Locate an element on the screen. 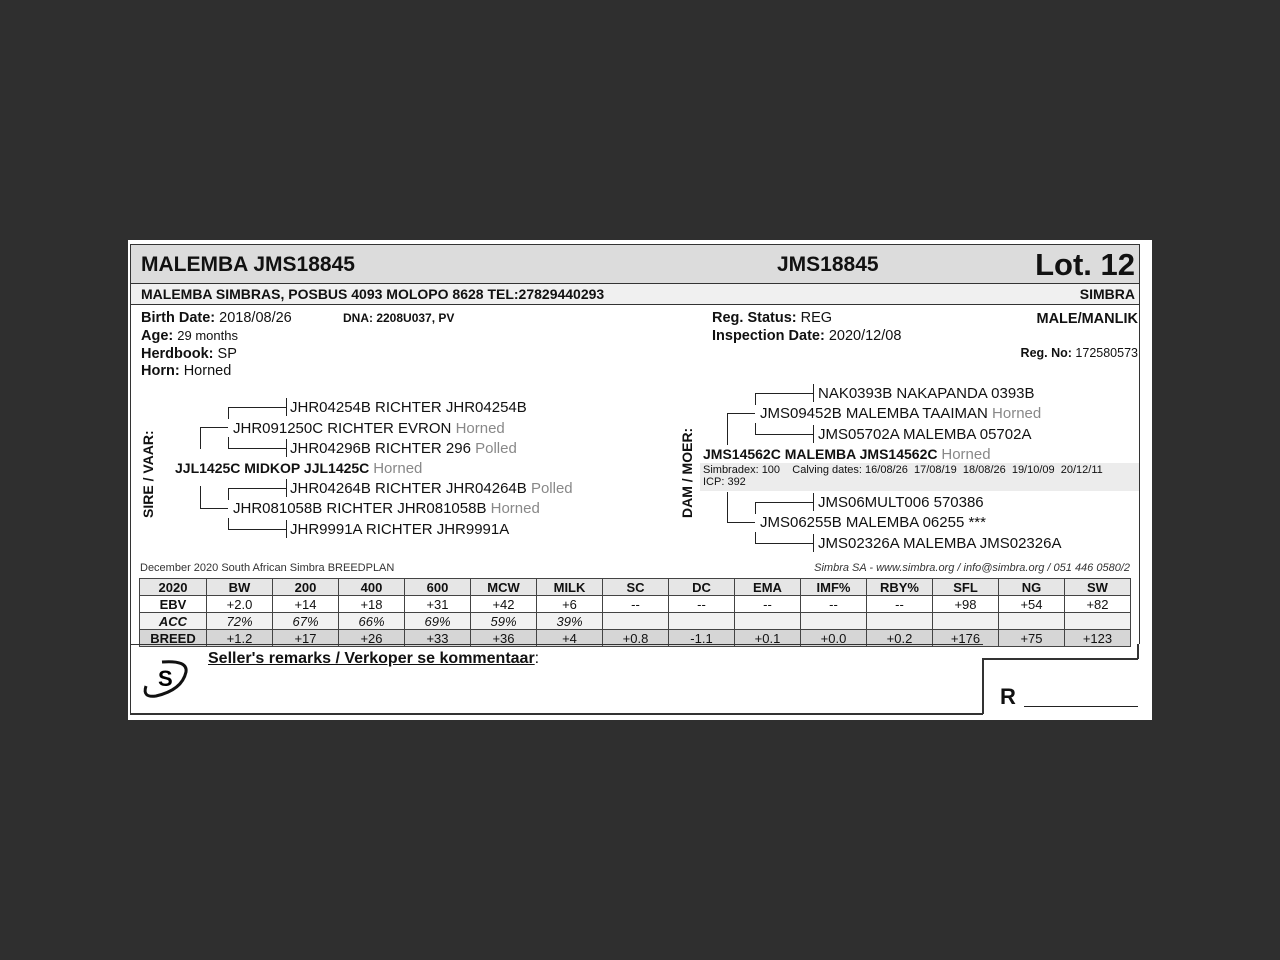 The image size is (1280, 960). table-cell: 69% is located at coordinates (437, 621).